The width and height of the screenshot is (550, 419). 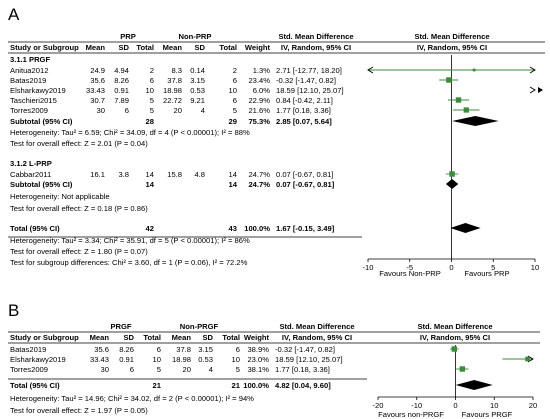 I want to click on total-label: Total (95% CI), so click(x=35, y=385).